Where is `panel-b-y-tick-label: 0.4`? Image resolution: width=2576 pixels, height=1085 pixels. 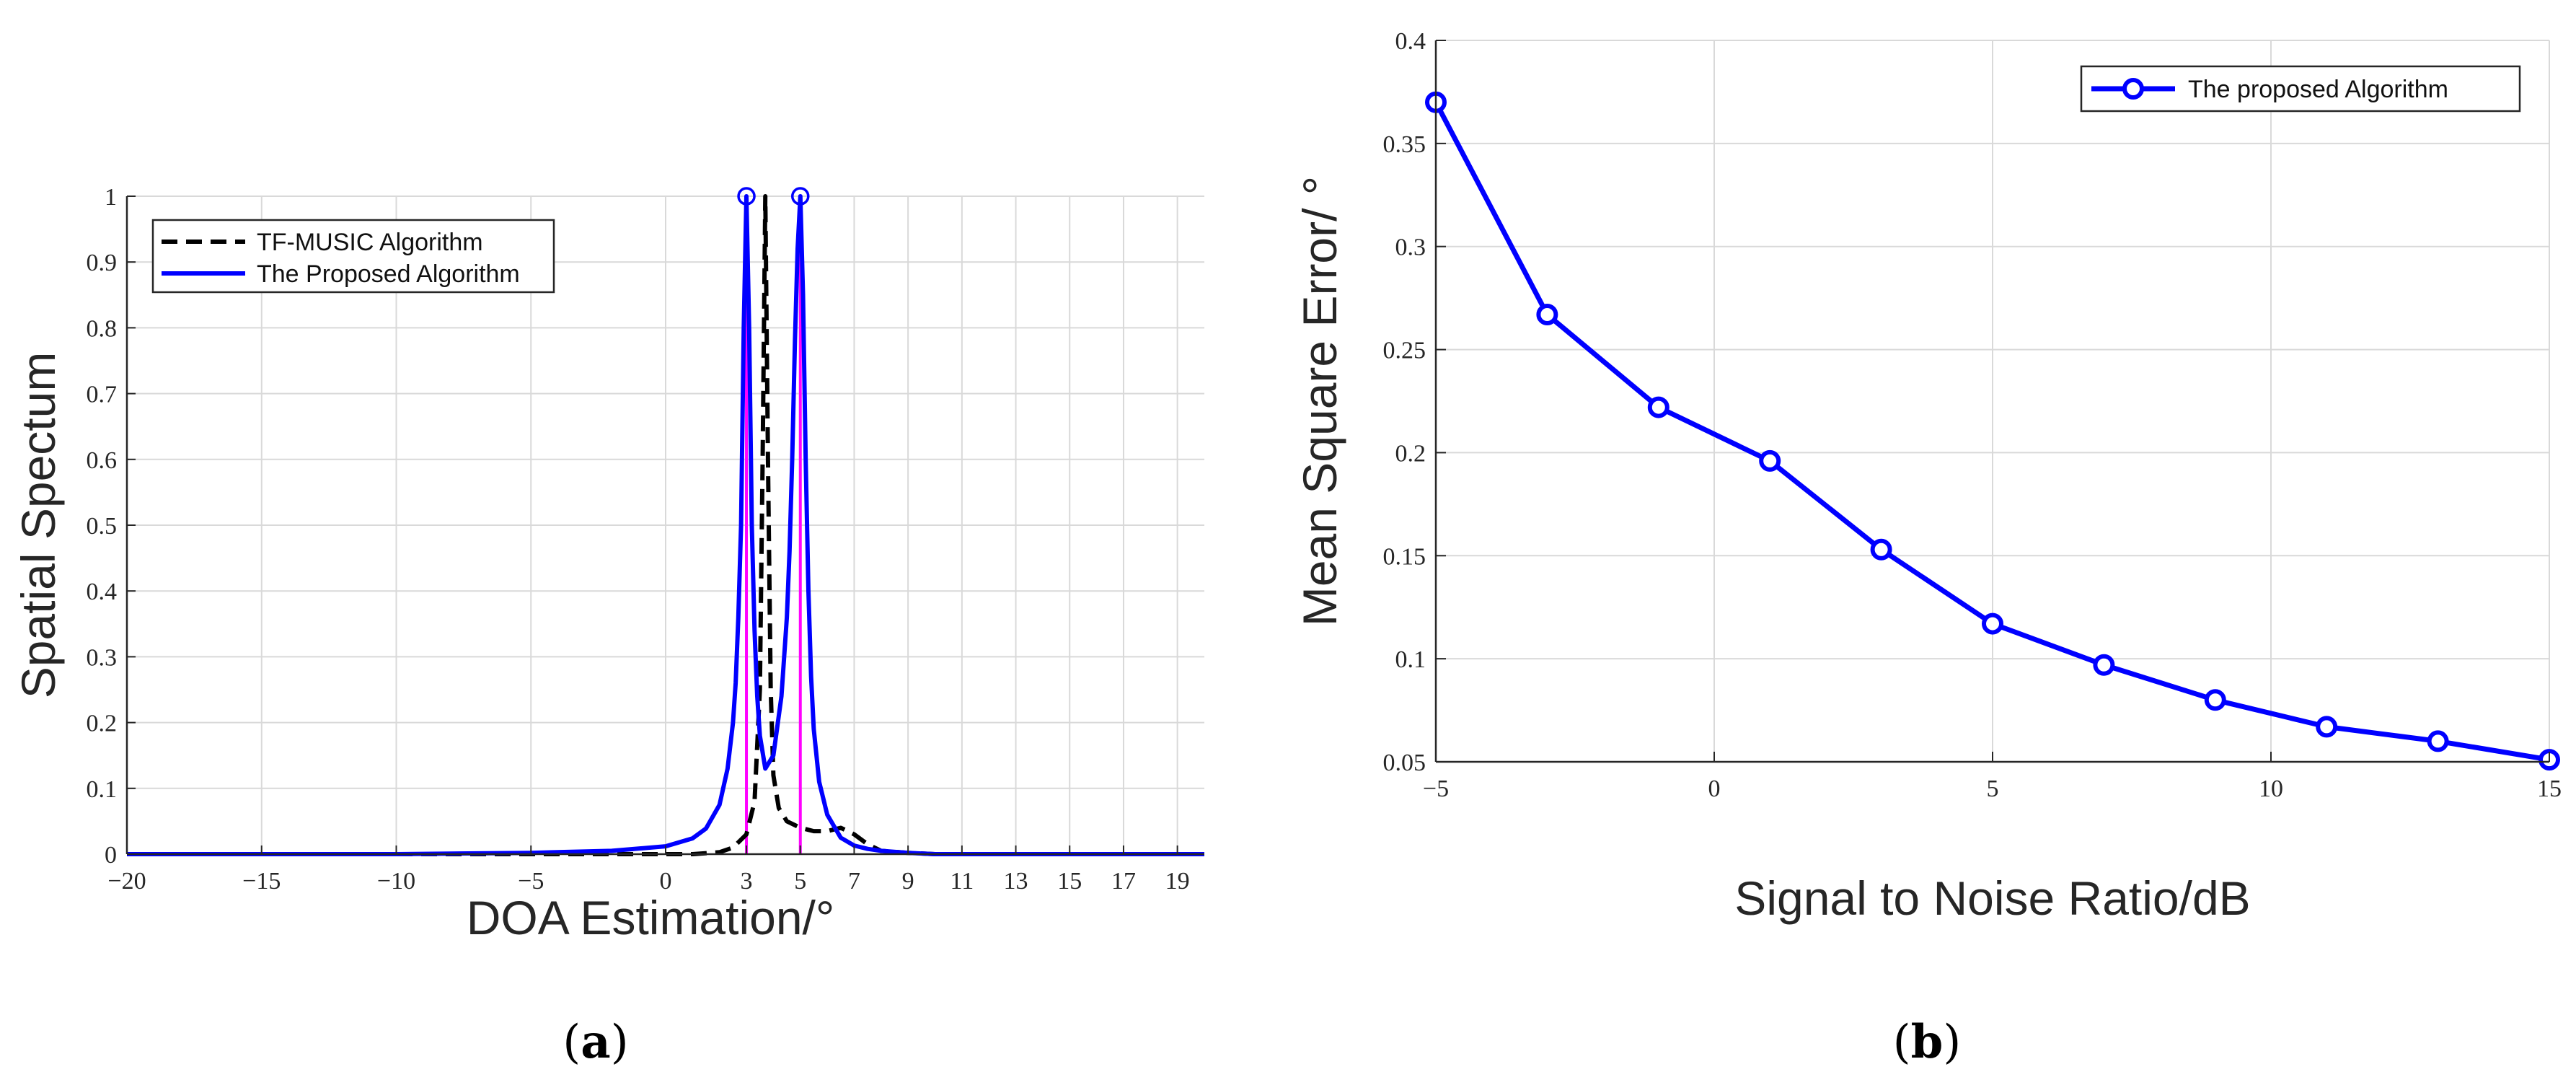
panel-b-y-tick-label: 0.4 is located at coordinates (1410, 41).